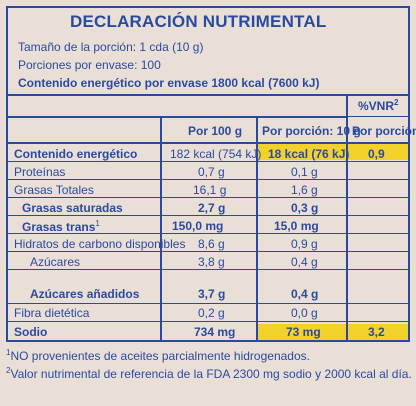 The height and width of the screenshot is (406, 416). What do you see at coordinates (52, 313) in the screenshot?
I see `row-fiber-label: Fibra dietética` at bounding box center [52, 313].